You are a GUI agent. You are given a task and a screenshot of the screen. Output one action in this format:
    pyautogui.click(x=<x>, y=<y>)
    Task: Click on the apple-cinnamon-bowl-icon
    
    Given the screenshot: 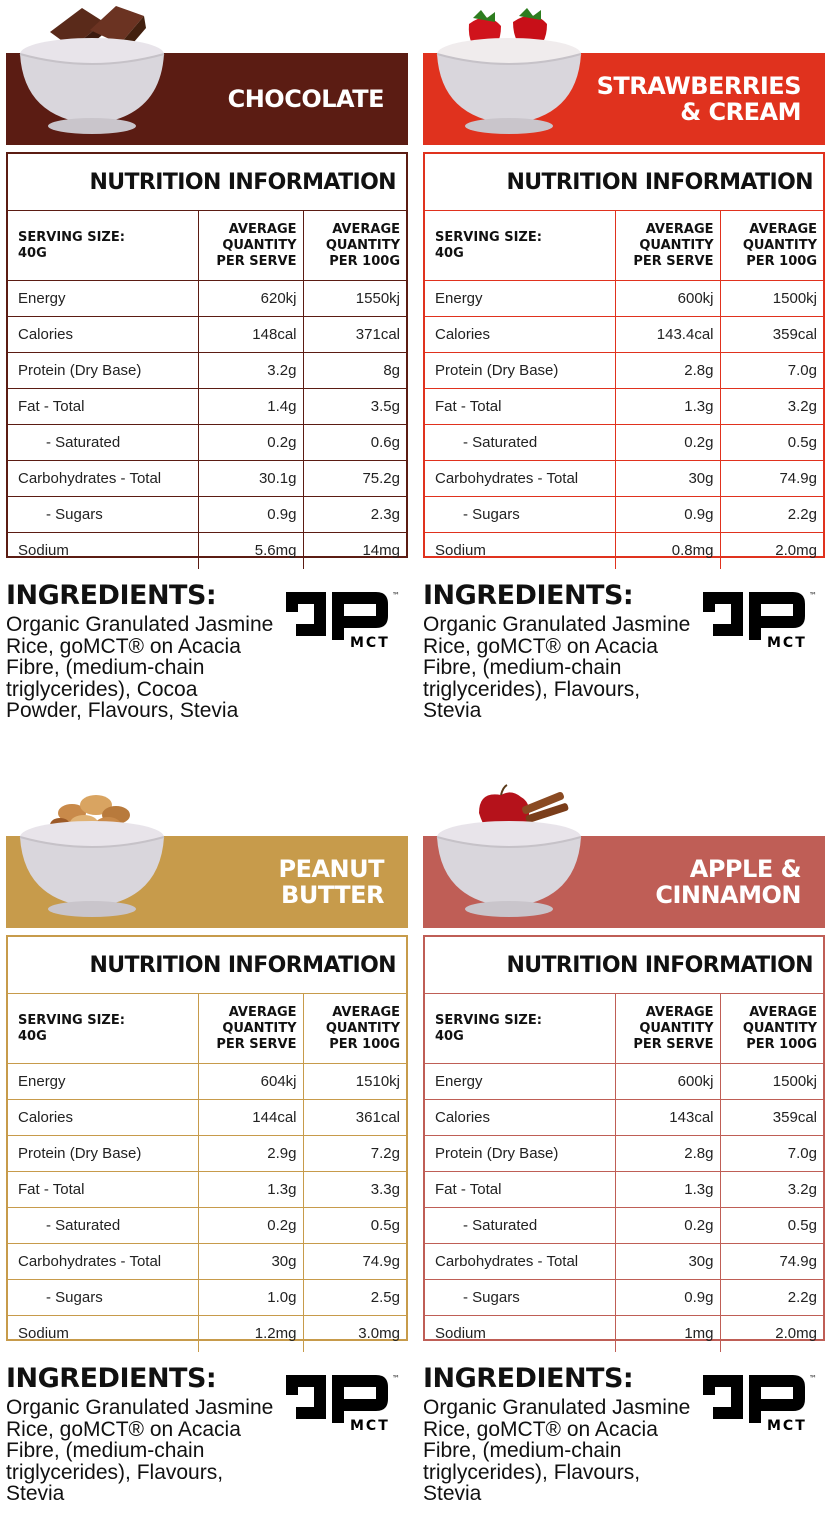 What is the action you would take?
    pyautogui.click(x=509, y=850)
    